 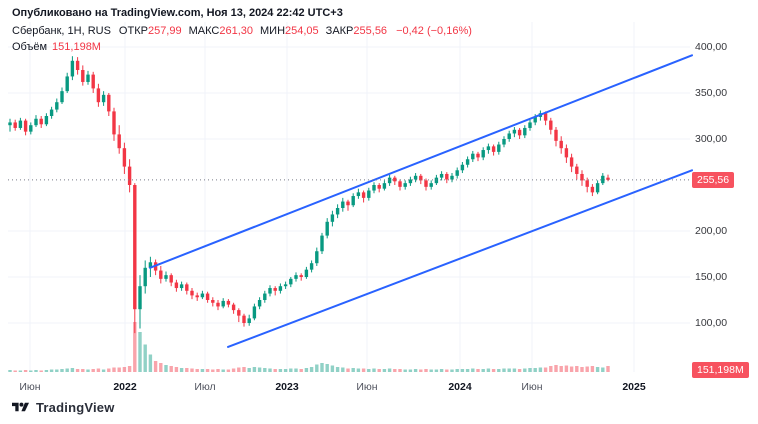 What do you see at coordinates (434, 31) in the screenshot?
I see `price-change: −0,42 (−0,16%)` at bounding box center [434, 31].